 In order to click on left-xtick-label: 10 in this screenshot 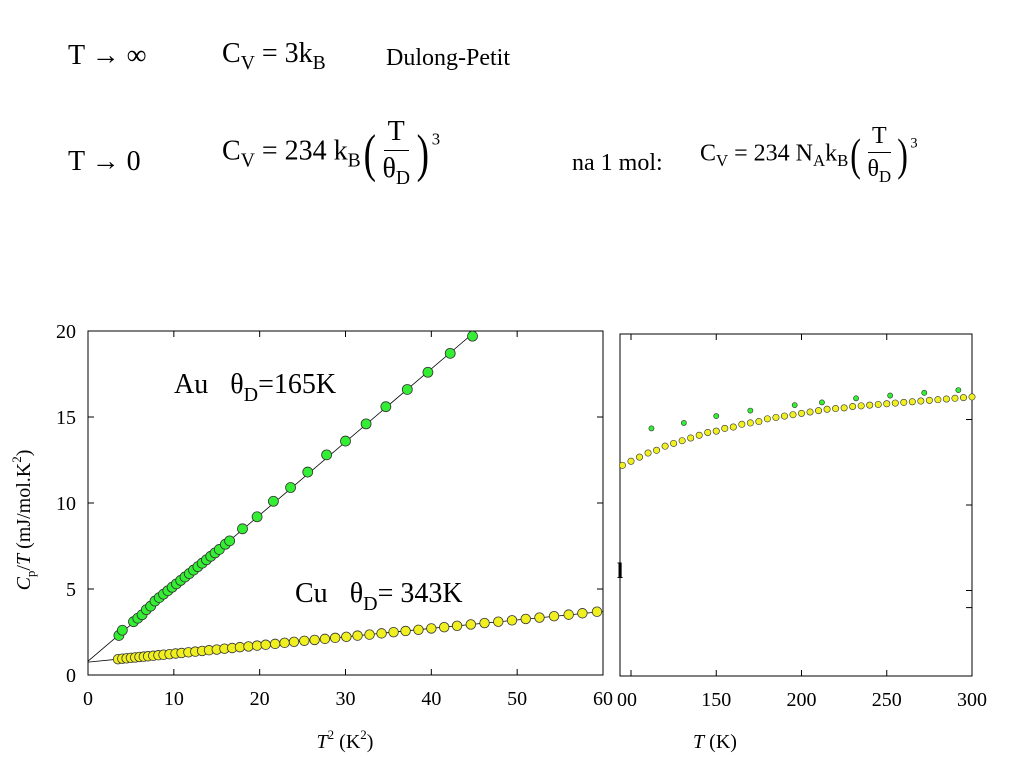, I will do `click(174, 699)`.